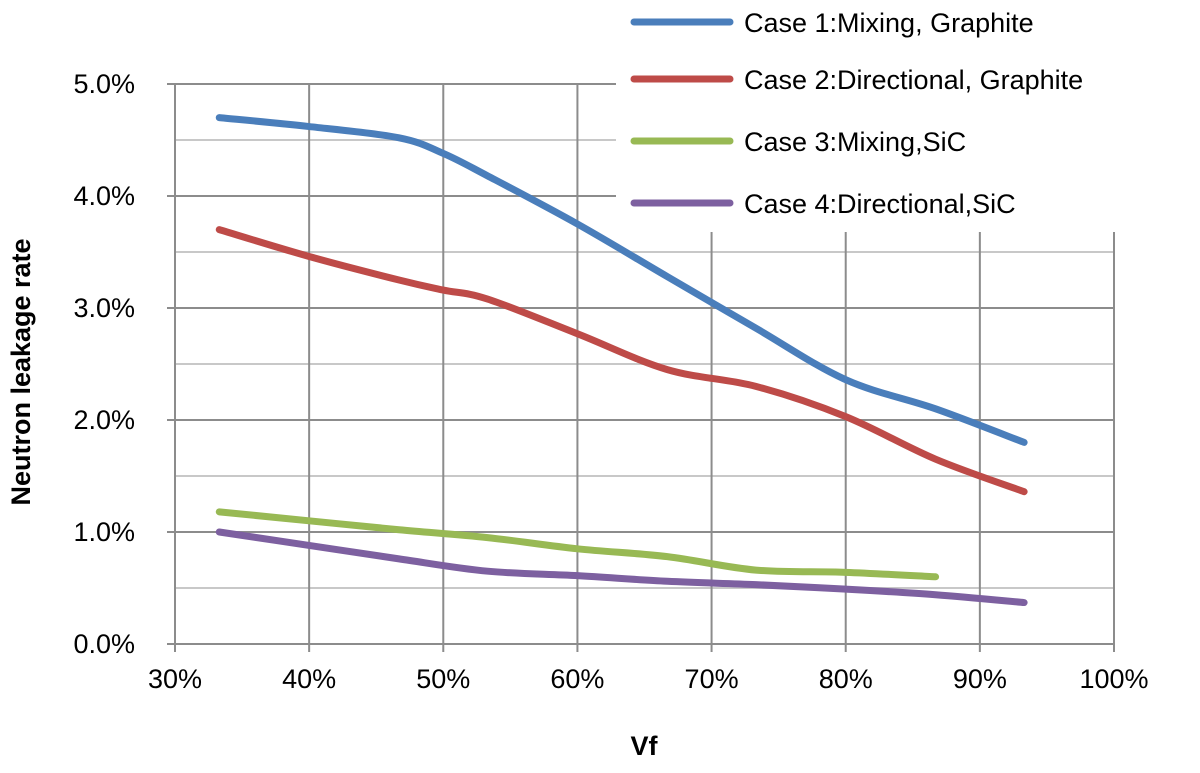 The image size is (1200, 773). What do you see at coordinates (104, 84) in the screenshot?
I see `y-tick-label: 5.0%` at bounding box center [104, 84].